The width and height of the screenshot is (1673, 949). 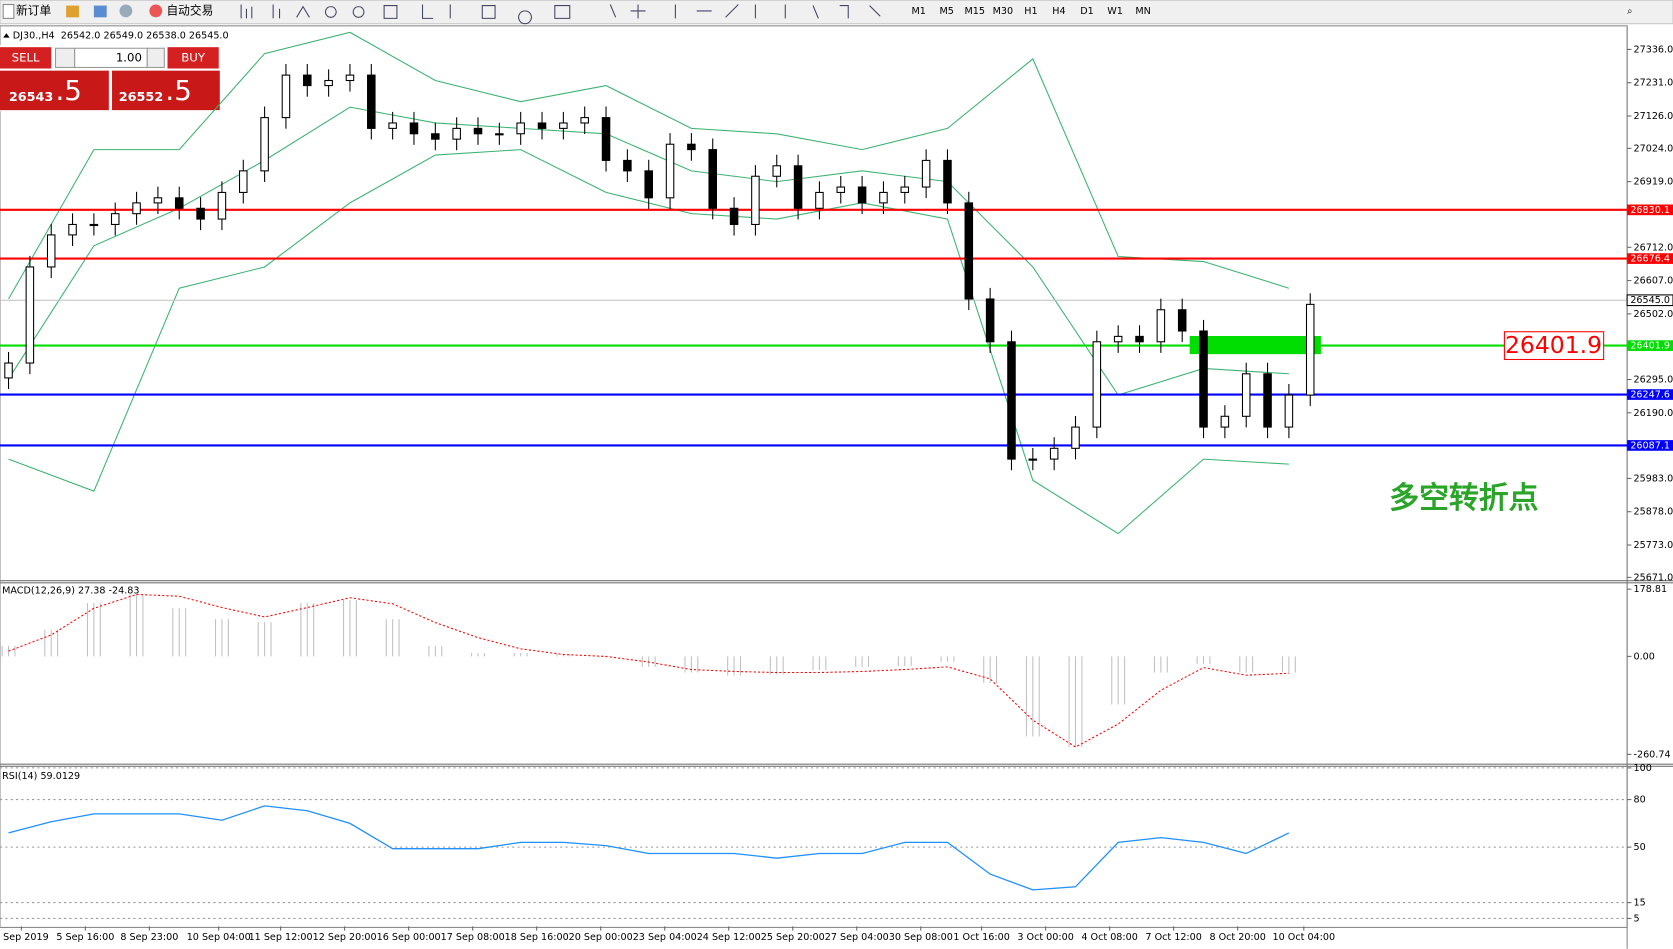 What do you see at coordinates (918, 11) in the screenshot?
I see `timeframe-button: M1` at bounding box center [918, 11].